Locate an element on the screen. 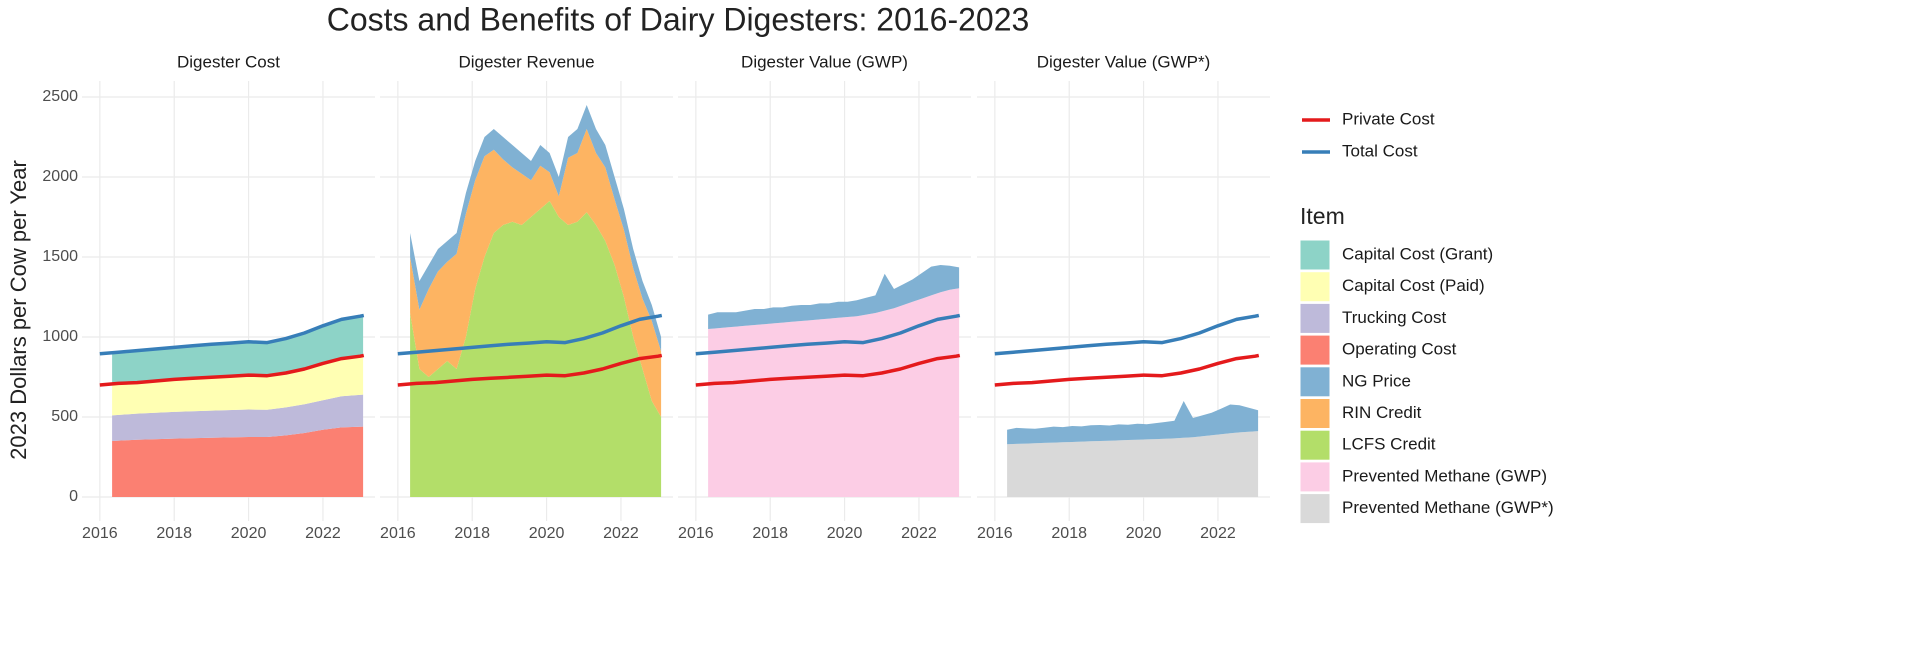 This screenshot has height=663, width=1913. facet-title: Digester Value (GWP*) is located at coordinates (1124, 61).